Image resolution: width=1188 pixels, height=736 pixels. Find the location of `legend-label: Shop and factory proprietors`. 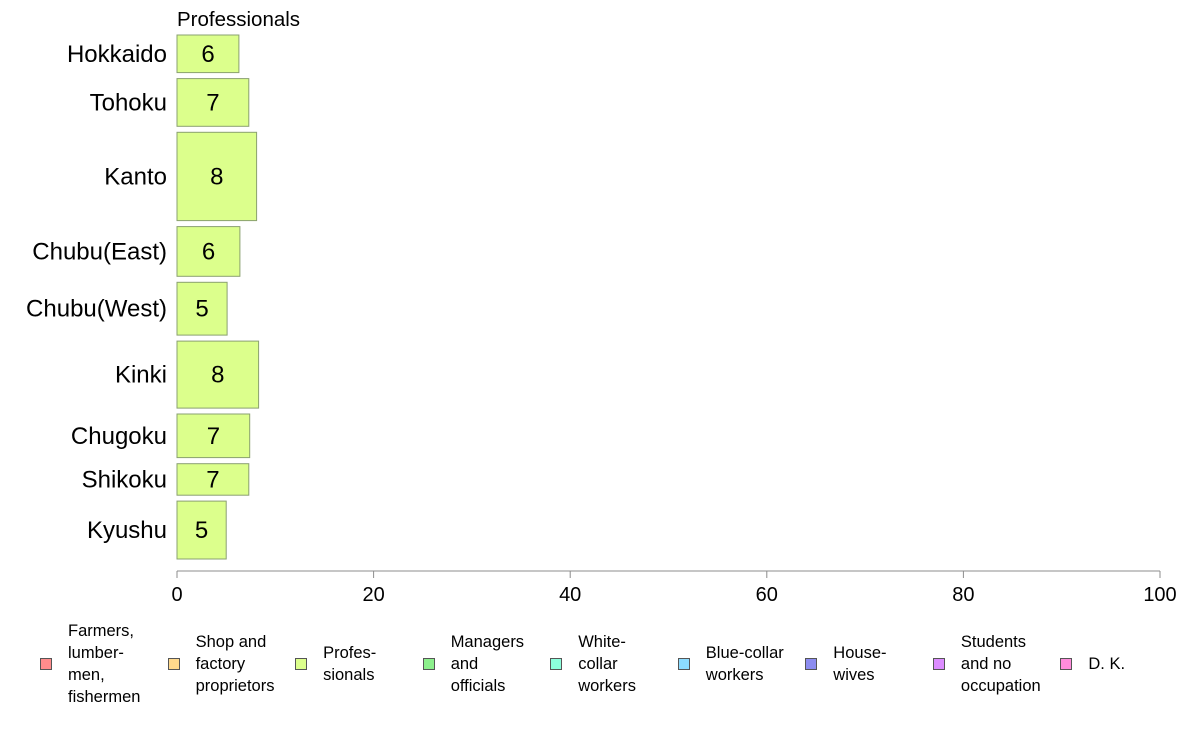

legend-label: Shop and factory proprietors is located at coordinates (235, 664).